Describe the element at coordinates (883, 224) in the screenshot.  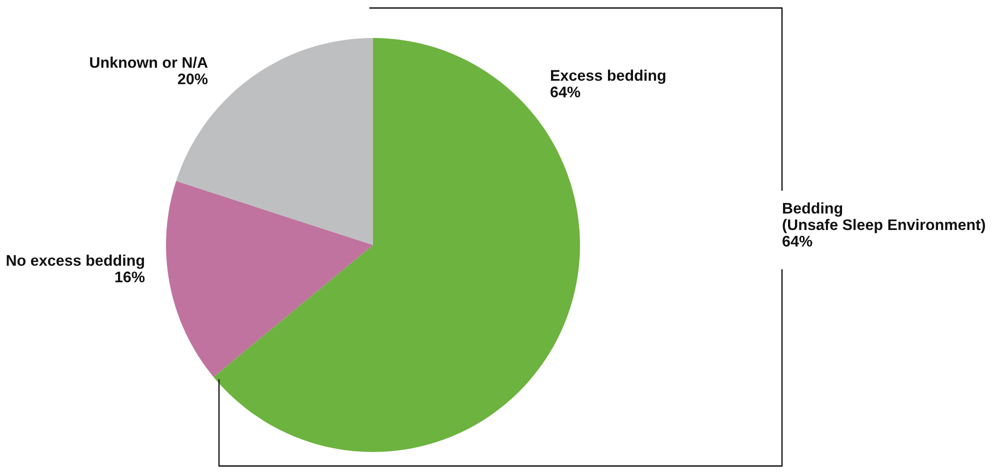
I see `text: Bedding (Unsafe Sleep Environment) 64%` at that location.